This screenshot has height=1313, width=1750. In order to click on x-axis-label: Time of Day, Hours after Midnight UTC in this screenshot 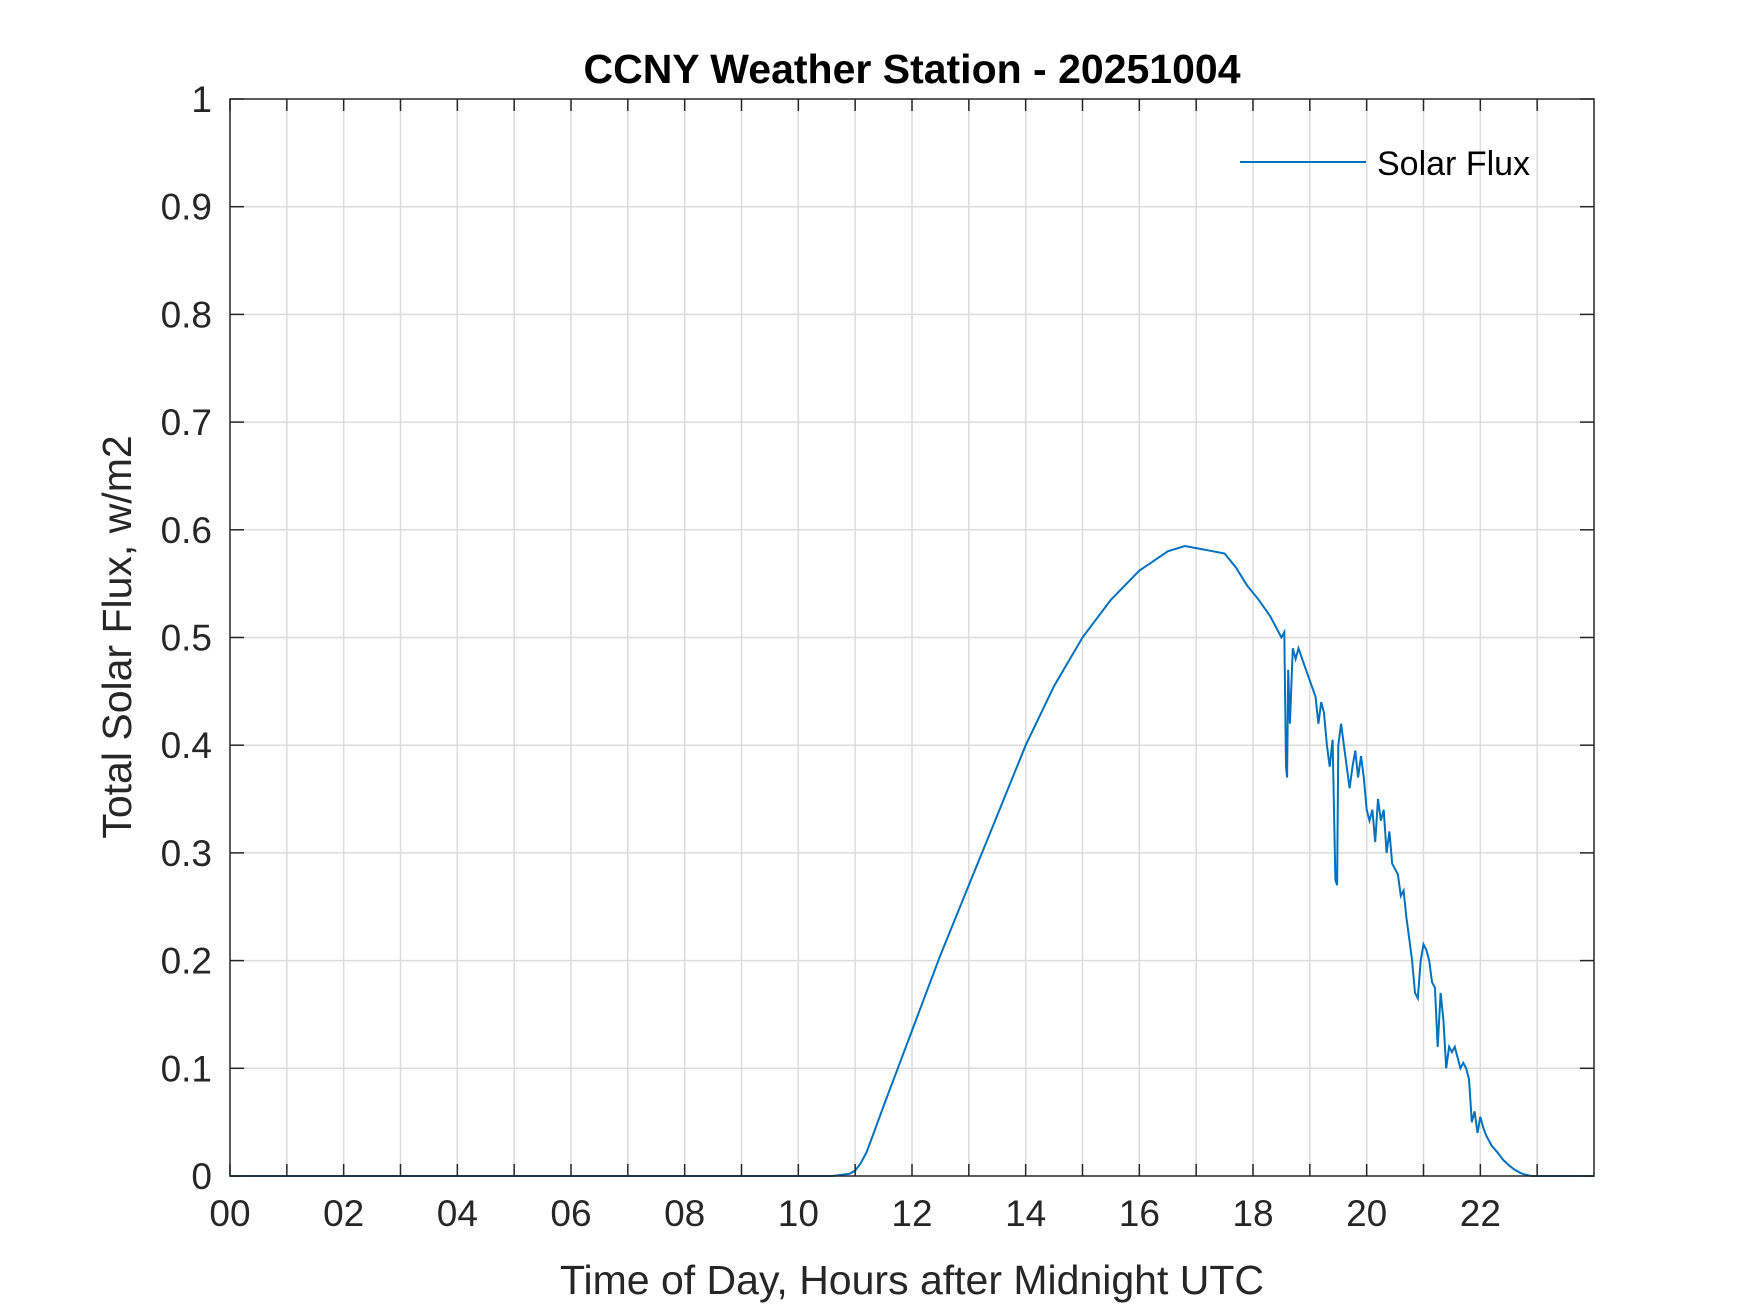, I will do `click(912, 1280)`.